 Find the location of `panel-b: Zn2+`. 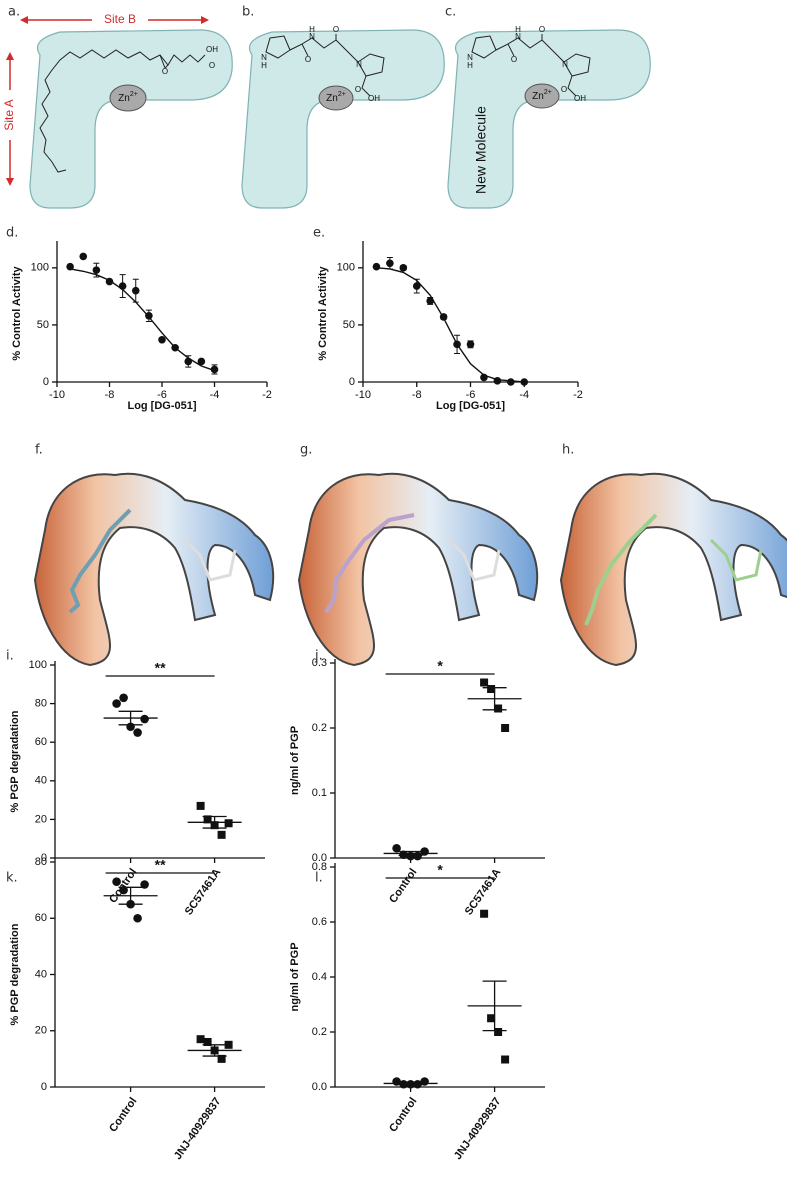

panel-b: Zn2+ is located at coordinates (343, 119).